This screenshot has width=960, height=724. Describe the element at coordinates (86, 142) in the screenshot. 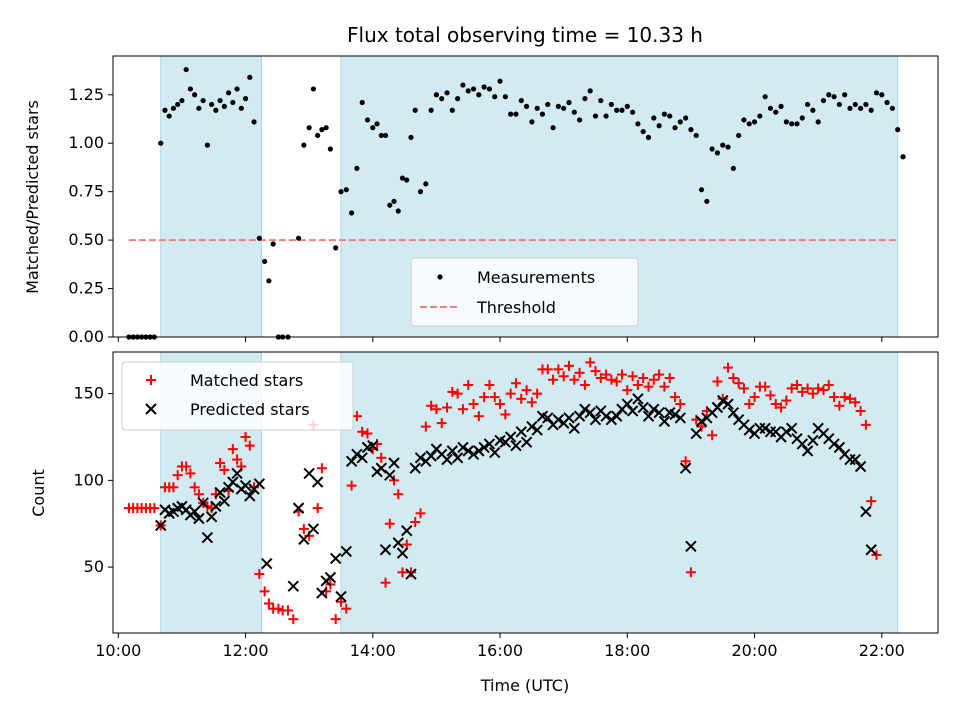

I see `top-y-tick-label: 1.00` at that location.